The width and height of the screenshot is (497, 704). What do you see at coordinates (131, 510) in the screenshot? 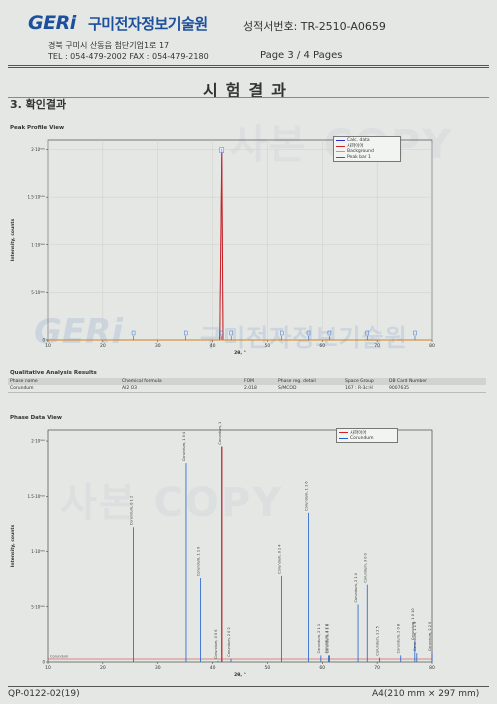
I see `peak-label: Corundum, 0 1 2` at bounding box center [131, 510].